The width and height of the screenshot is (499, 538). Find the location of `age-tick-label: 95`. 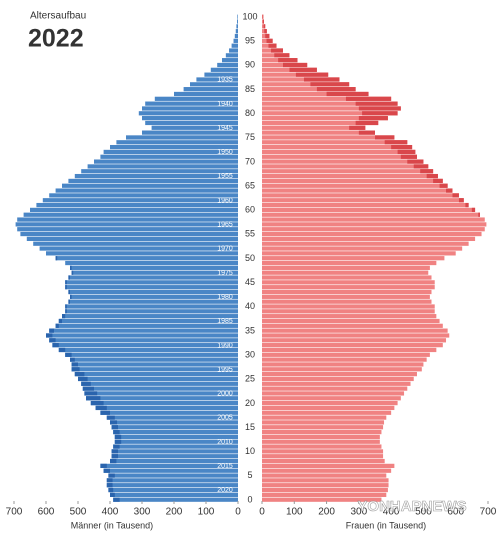

age-tick-label: 95 is located at coordinates (250, 41).